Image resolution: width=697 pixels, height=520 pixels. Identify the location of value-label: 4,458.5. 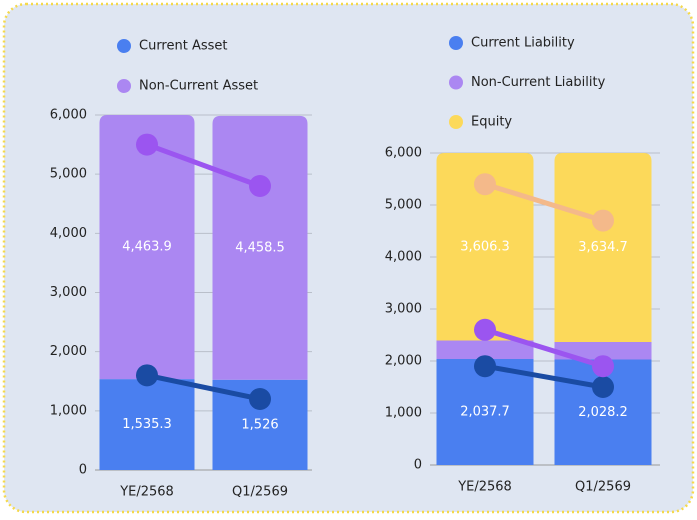
(260, 247).